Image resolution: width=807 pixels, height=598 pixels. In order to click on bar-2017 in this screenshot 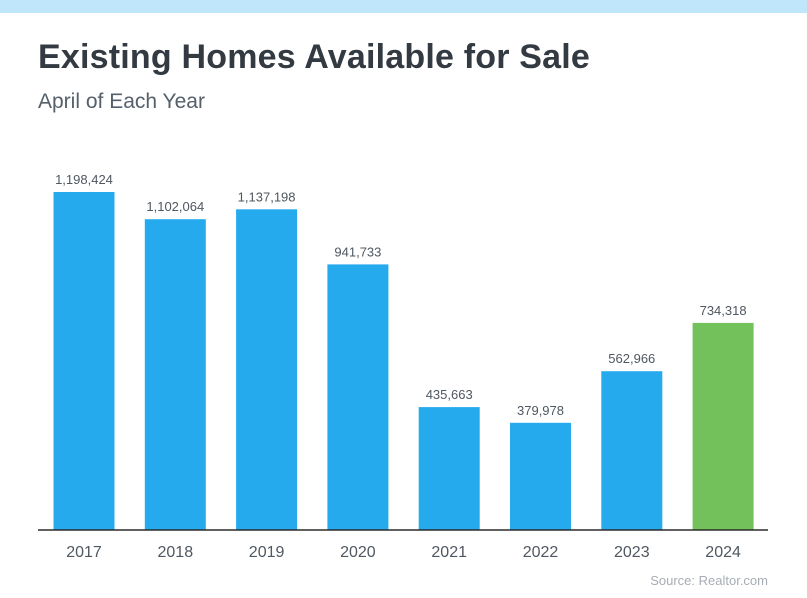, I will do `click(84, 361)`.